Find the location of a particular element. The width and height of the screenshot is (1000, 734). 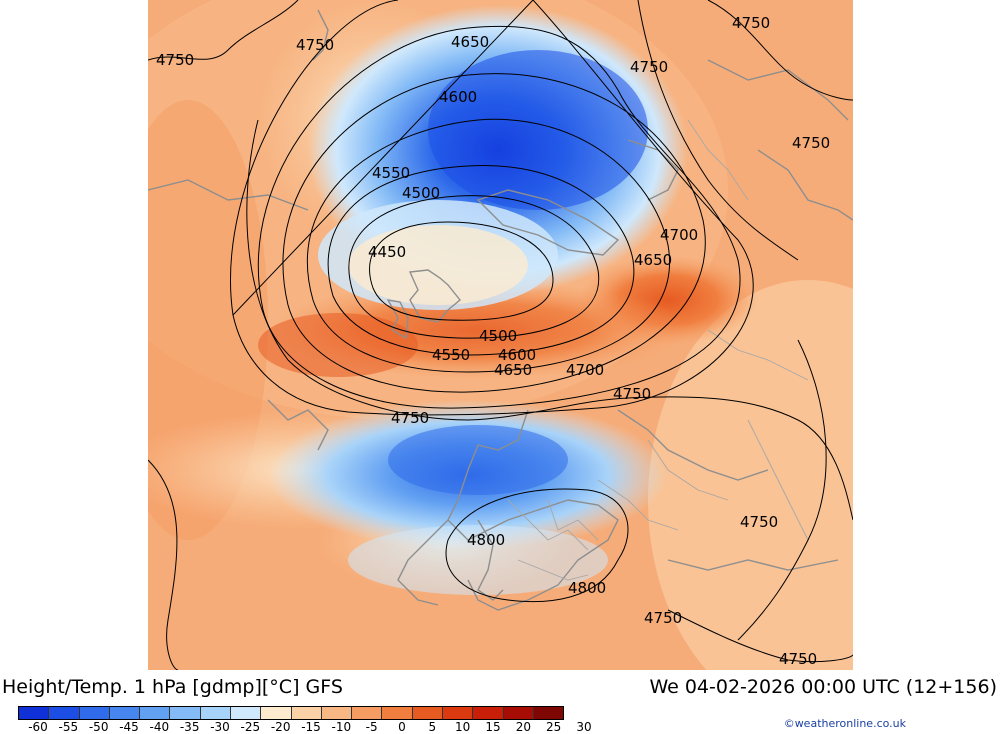

legend-tick-label: -55 is located at coordinates (68, 727).